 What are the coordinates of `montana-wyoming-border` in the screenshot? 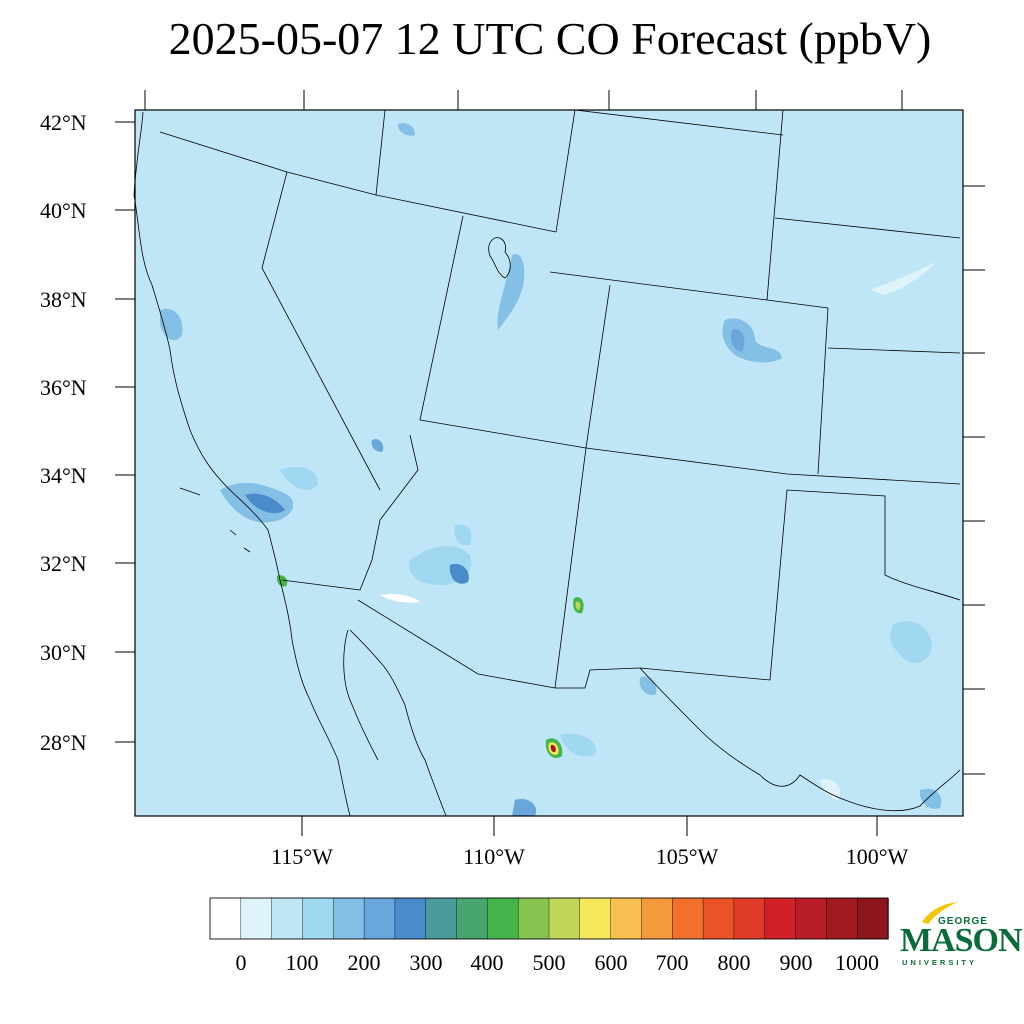 It's located at (679, 122).